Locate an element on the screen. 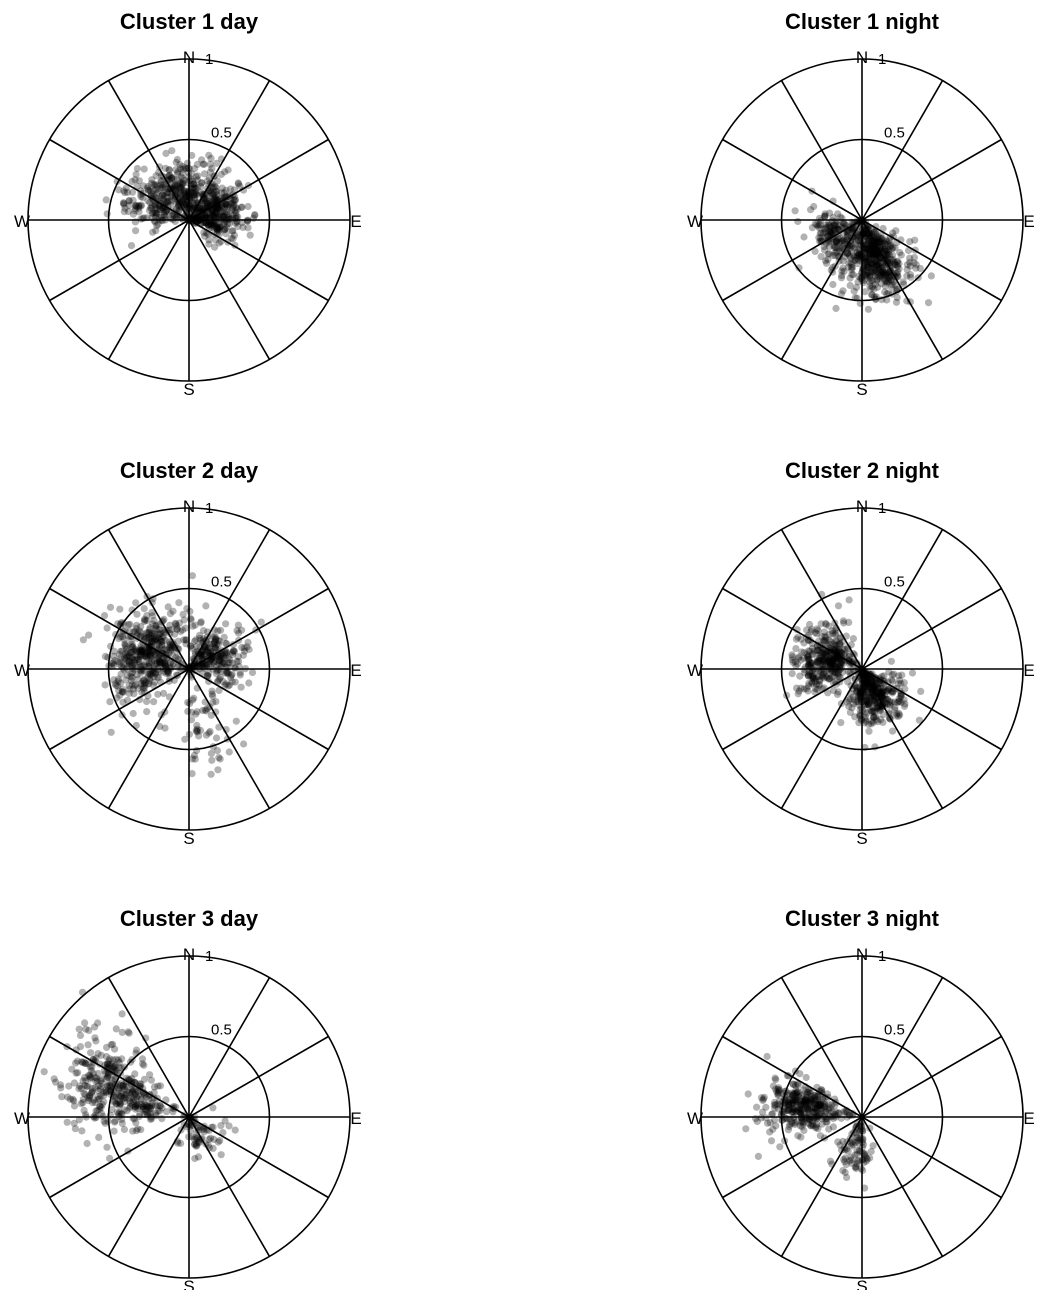 The width and height of the screenshot is (1040, 1290). chart-title: Cluster 3 night is located at coordinates (862, 918).